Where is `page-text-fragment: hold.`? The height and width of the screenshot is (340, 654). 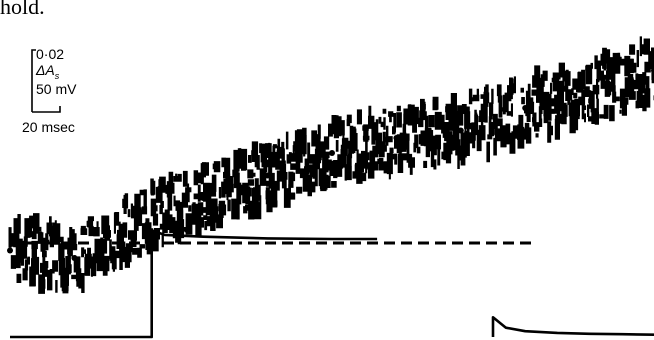
page-text-fragment: hold. is located at coordinates (22, 9).